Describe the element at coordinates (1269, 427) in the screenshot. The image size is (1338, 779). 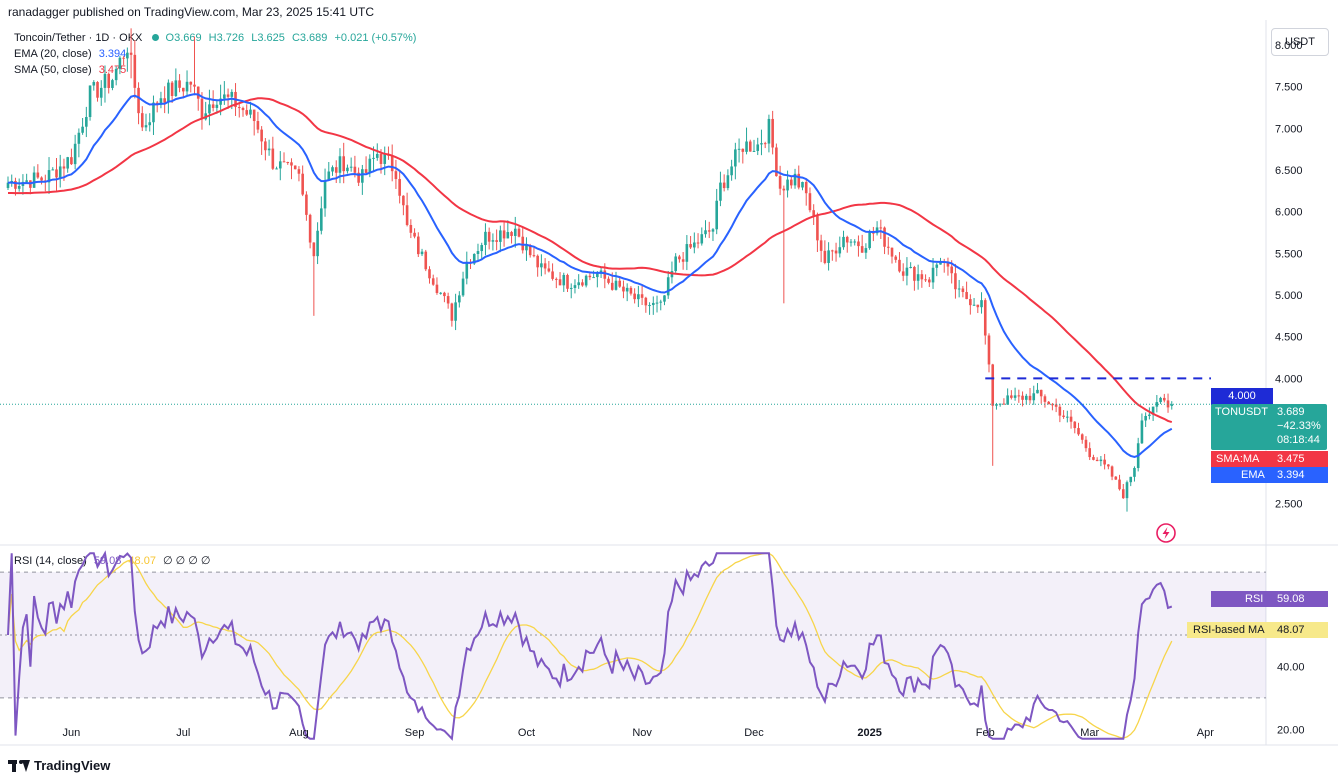
I see `last-price-tag: TONUSDT 3.689 −42.33% 08:18:44` at that location.